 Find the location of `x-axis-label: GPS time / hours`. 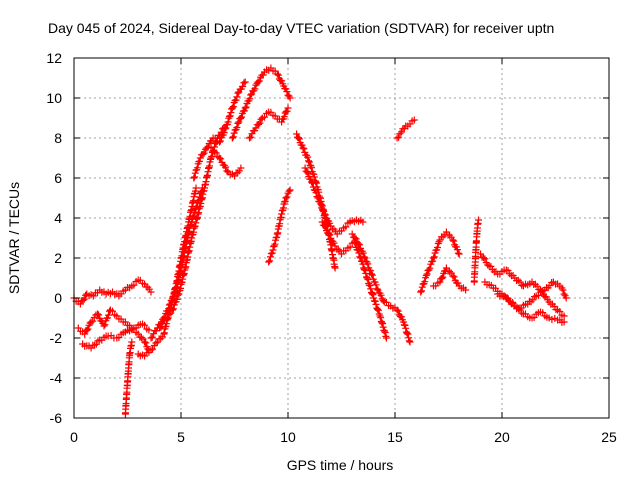

x-axis-label: GPS time / hours is located at coordinates (340, 465).